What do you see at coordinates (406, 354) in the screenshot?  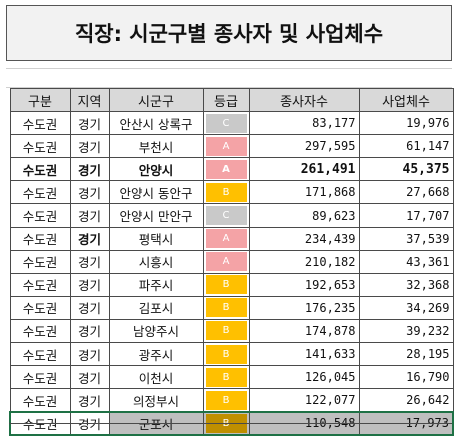 I see `cell-businesses: 28,195` at bounding box center [406, 354].